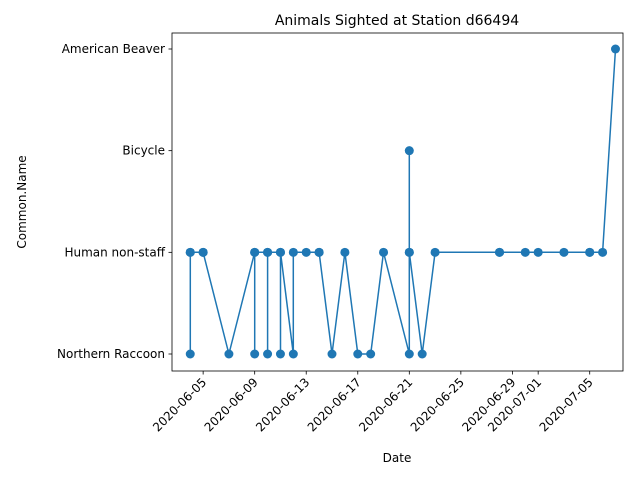 The image size is (640, 480). I want to click on x-tick-label: 2020-06-13, so click(282, 404).